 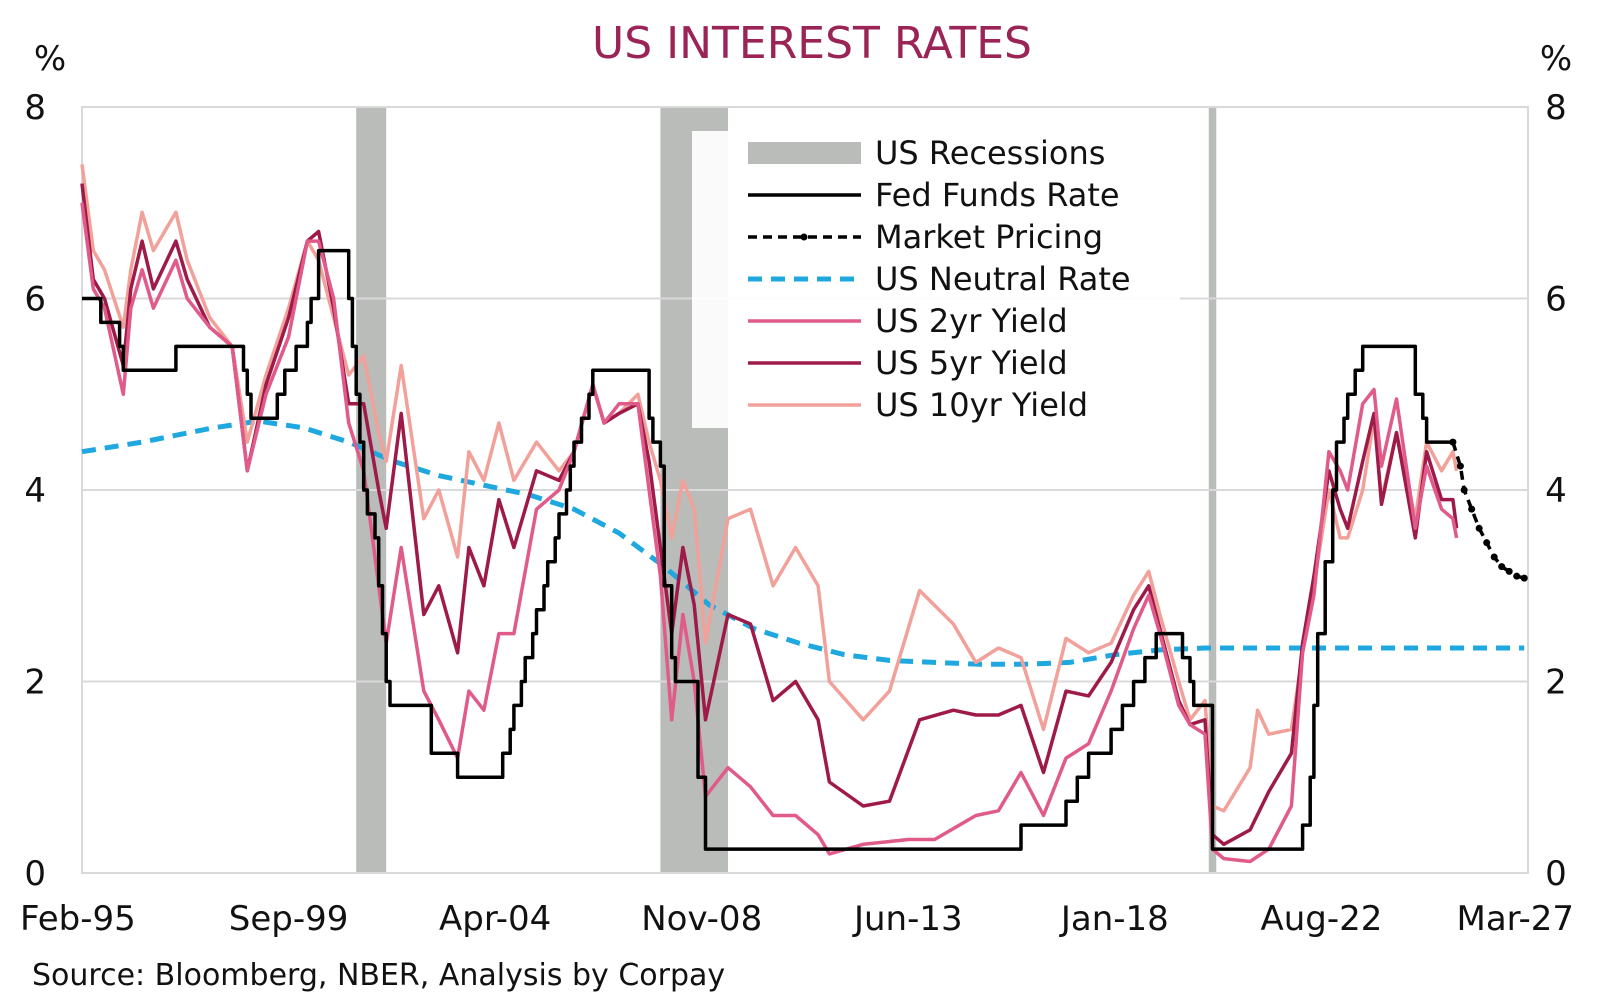 What do you see at coordinates (1556, 108) in the screenshot?
I see `y-tick-right-8: 8` at bounding box center [1556, 108].